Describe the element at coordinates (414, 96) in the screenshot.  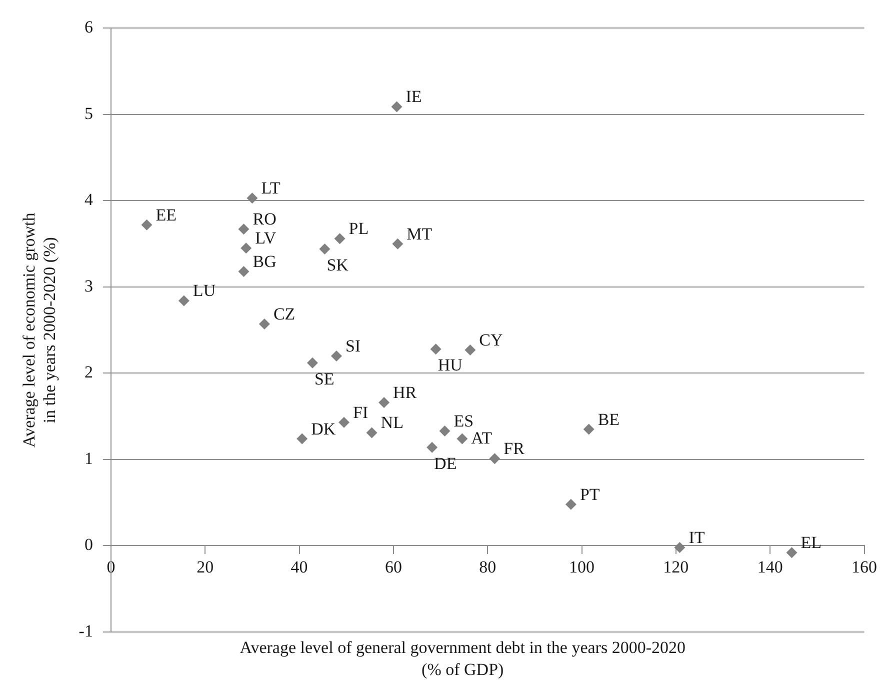
I see `annotation: IE` at that location.